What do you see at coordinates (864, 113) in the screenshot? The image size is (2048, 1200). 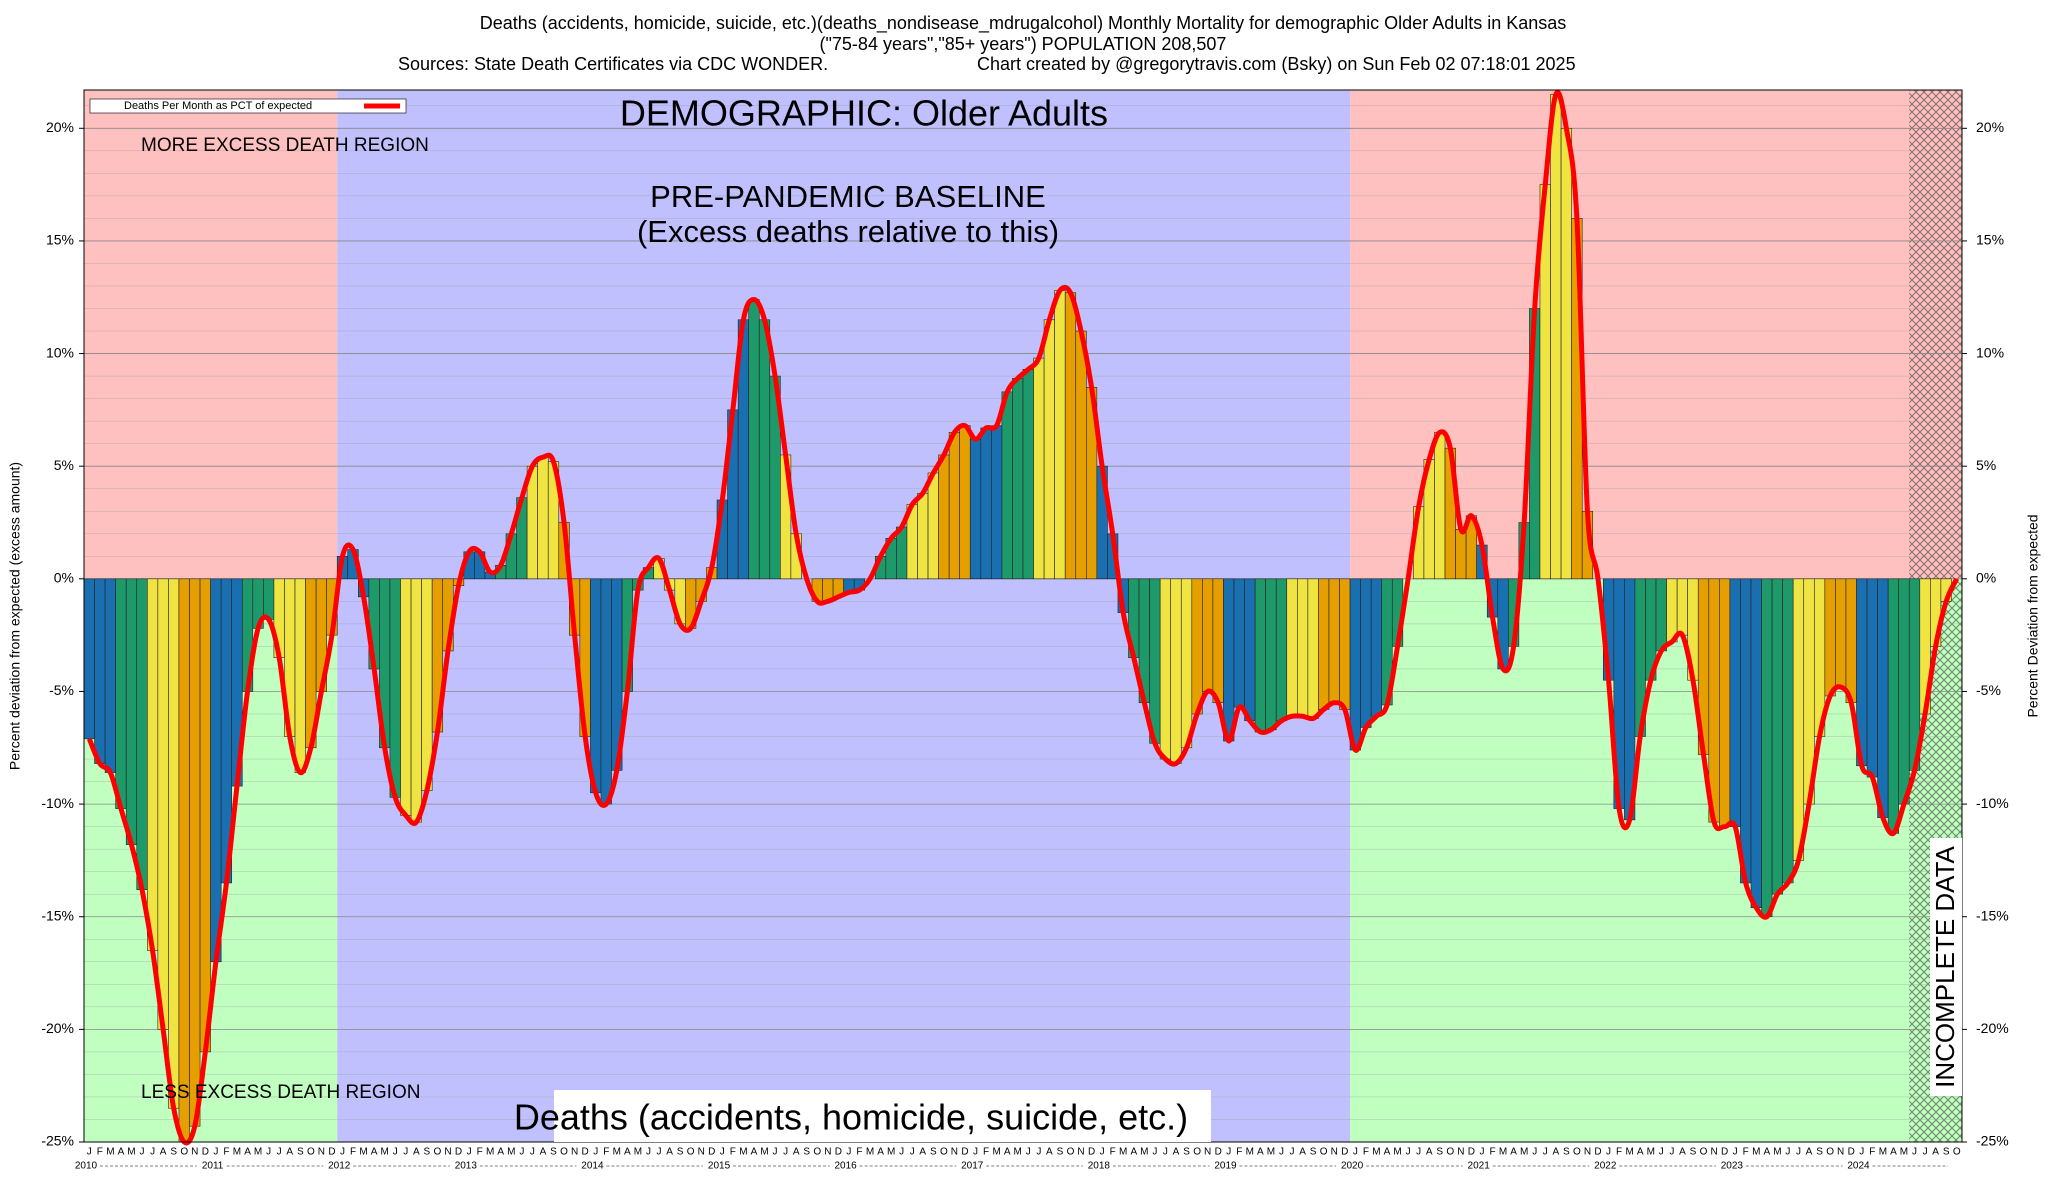 I see `annotation: DEMOGRAPHIC: Older Adults` at bounding box center [864, 113].